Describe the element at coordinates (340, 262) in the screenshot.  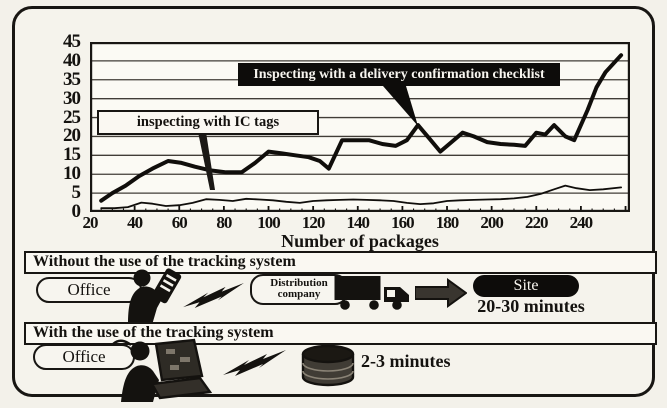
I see `flow-without-banner: Without the use of the tracking system` at that location.